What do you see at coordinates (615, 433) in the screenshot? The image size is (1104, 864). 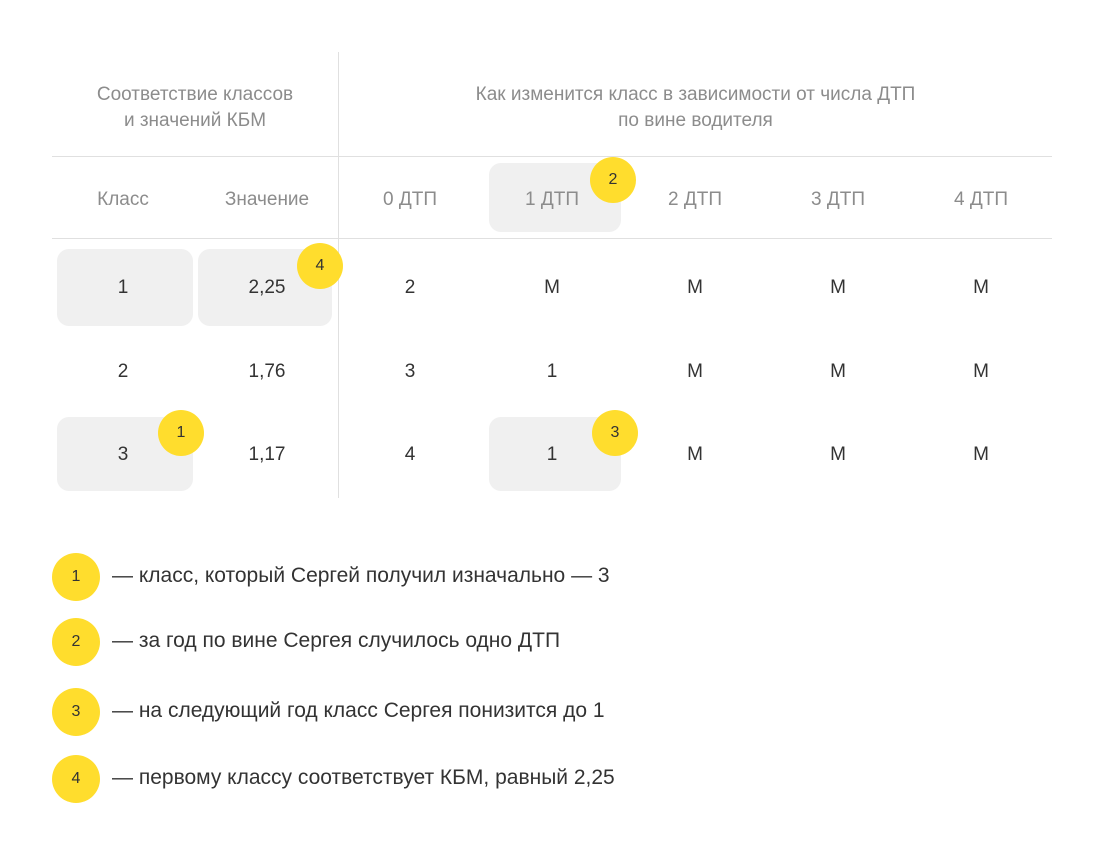 I see `marker-badge-3: 3` at bounding box center [615, 433].